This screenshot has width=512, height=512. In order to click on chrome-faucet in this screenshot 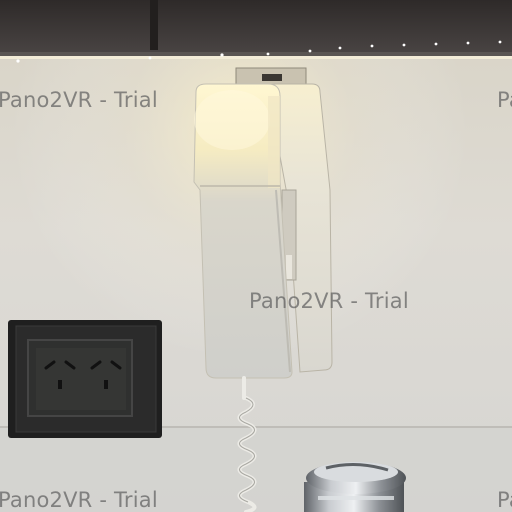, I will do `click(355, 487)`.